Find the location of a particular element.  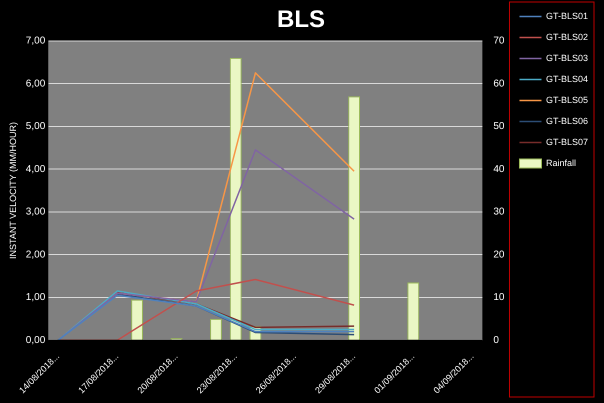

legend-label: GT-BLS06 is located at coordinates (567, 121).